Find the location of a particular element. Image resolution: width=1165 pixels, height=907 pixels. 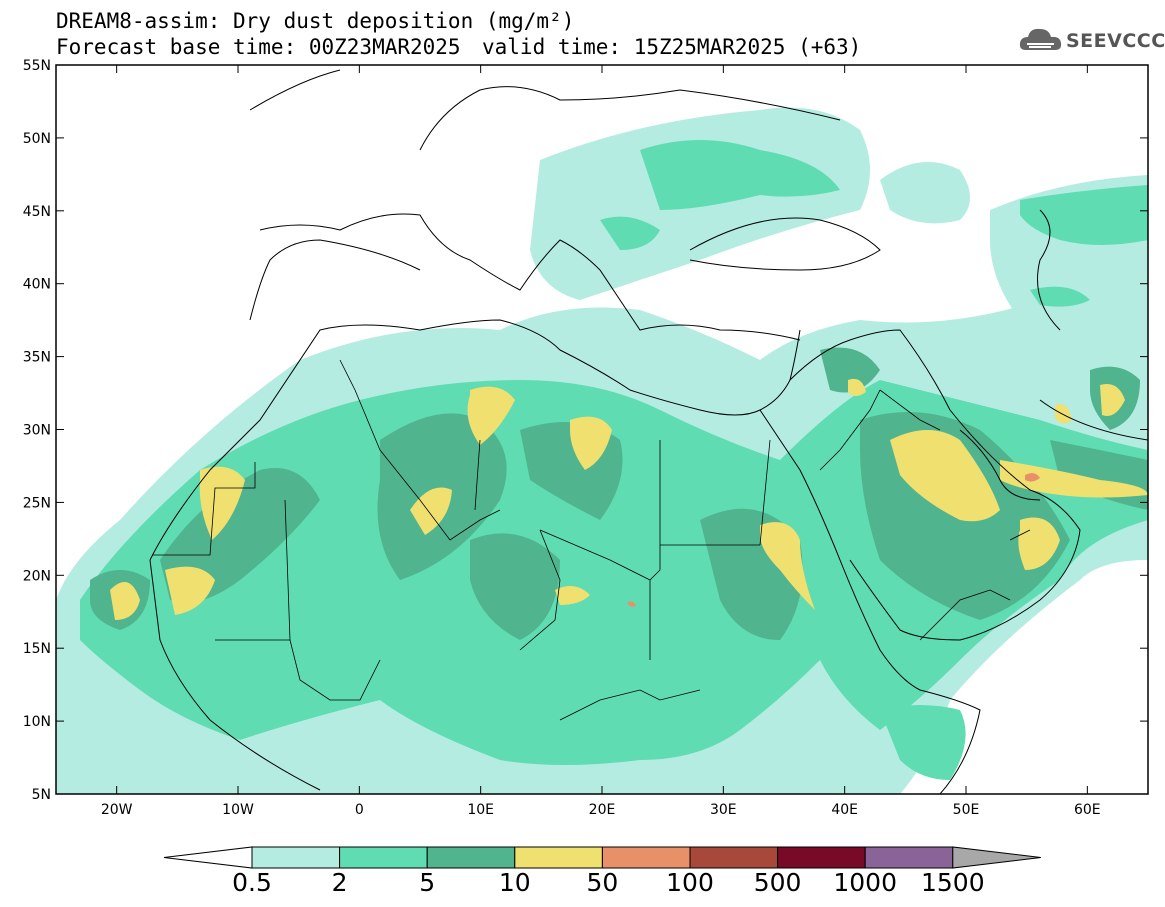

lon-tick-label: 20E is located at coordinates (602, 810).